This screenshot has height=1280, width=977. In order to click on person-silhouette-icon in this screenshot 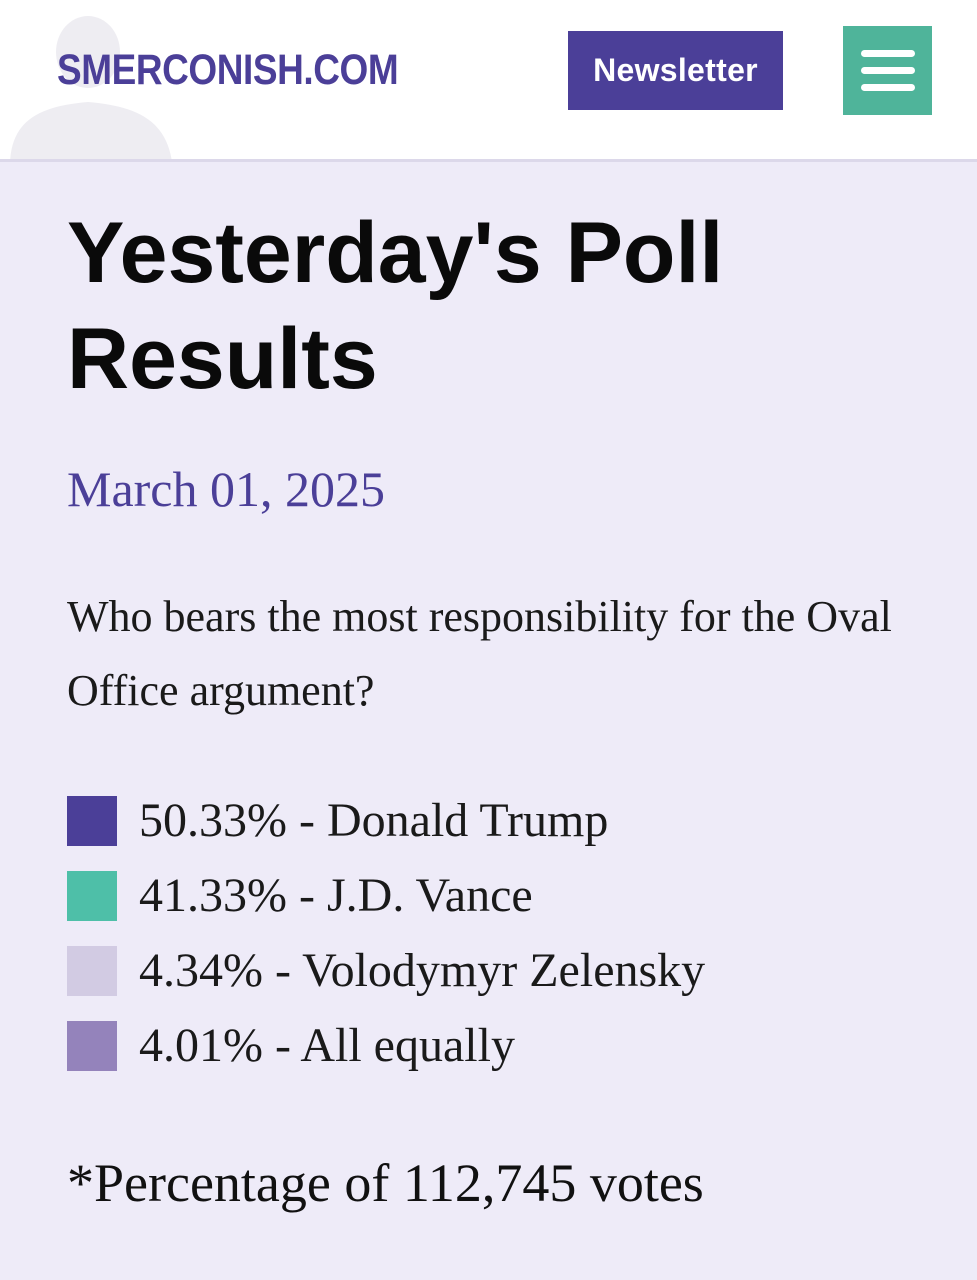, I will do `click(91, 87)`.